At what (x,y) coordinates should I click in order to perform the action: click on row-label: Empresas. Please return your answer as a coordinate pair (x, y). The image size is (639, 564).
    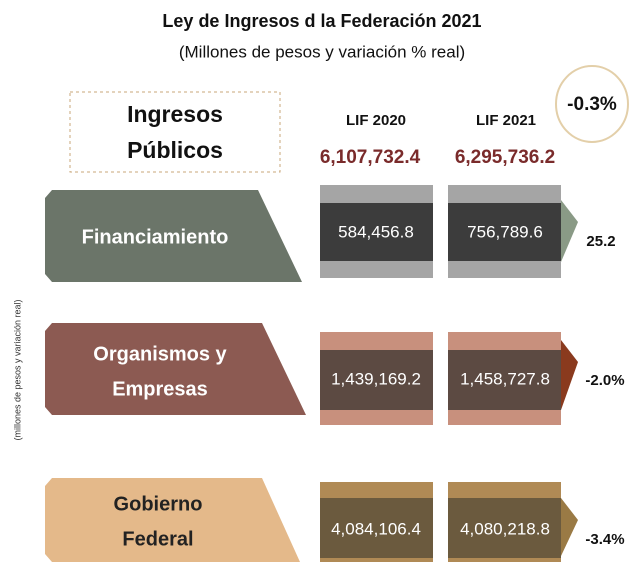
    Looking at the image, I should click on (160, 389).